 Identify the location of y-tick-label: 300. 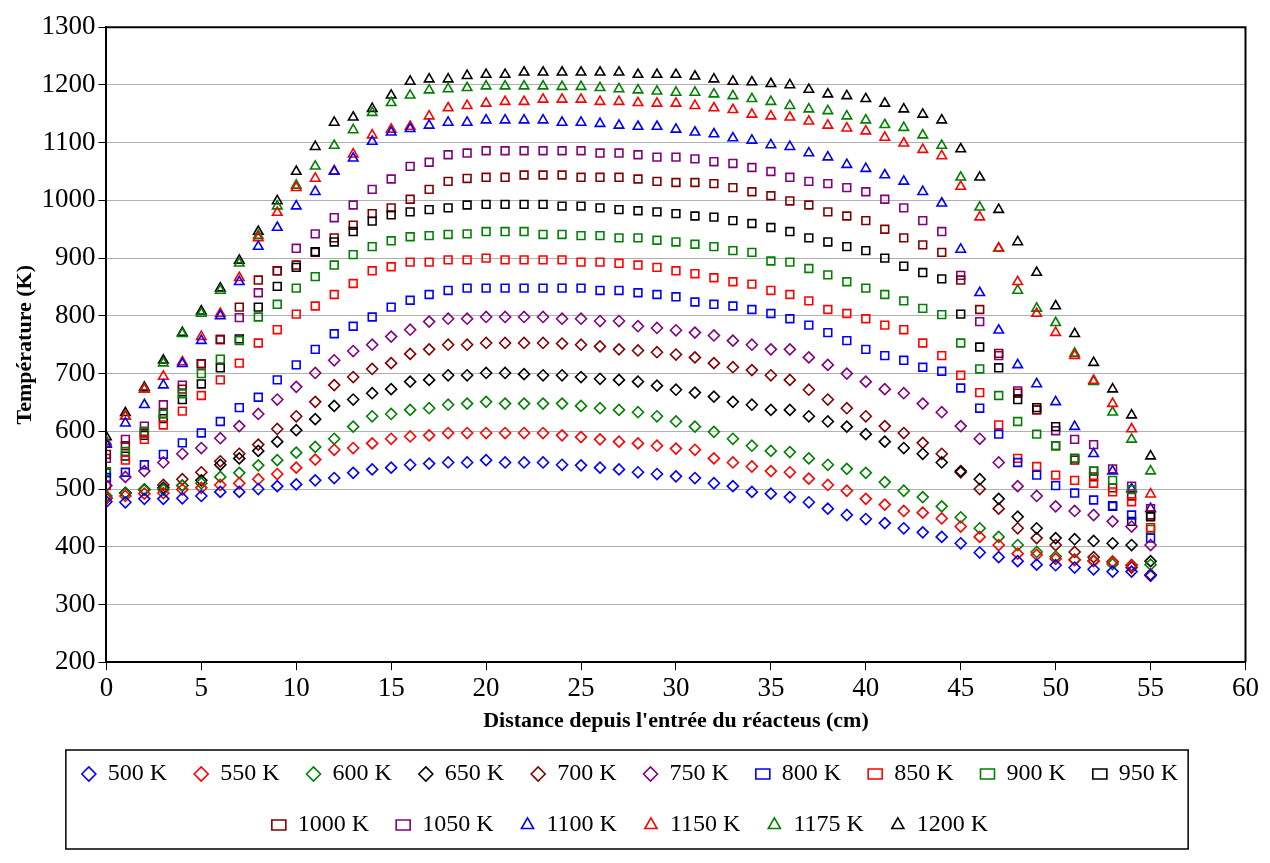
(75, 602).